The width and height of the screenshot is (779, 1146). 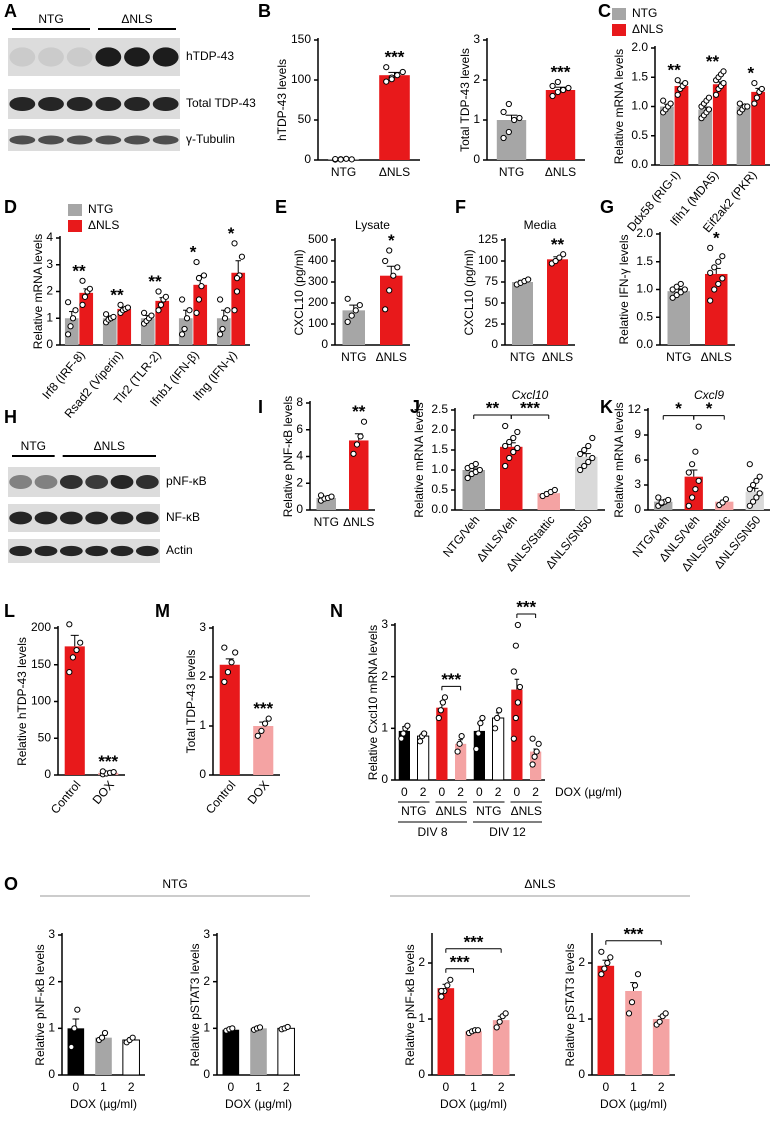 I want to click on y-axis-label: Relative hTDP-43 levels, so click(x=22, y=701).